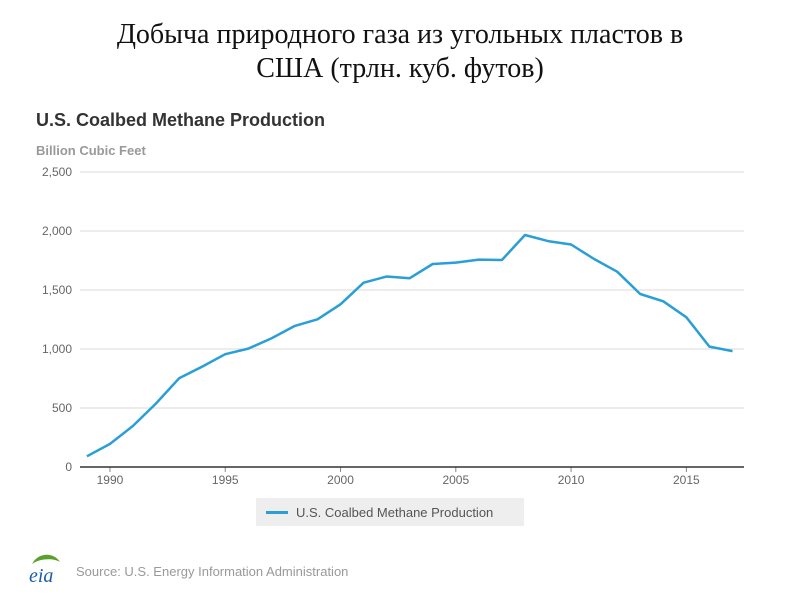 The width and height of the screenshot is (800, 600). Describe the element at coordinates (398, 477) in the screenshot. I see `x-axis-ticks: 1990 1995 2000 2005 2010 2015` at that location.